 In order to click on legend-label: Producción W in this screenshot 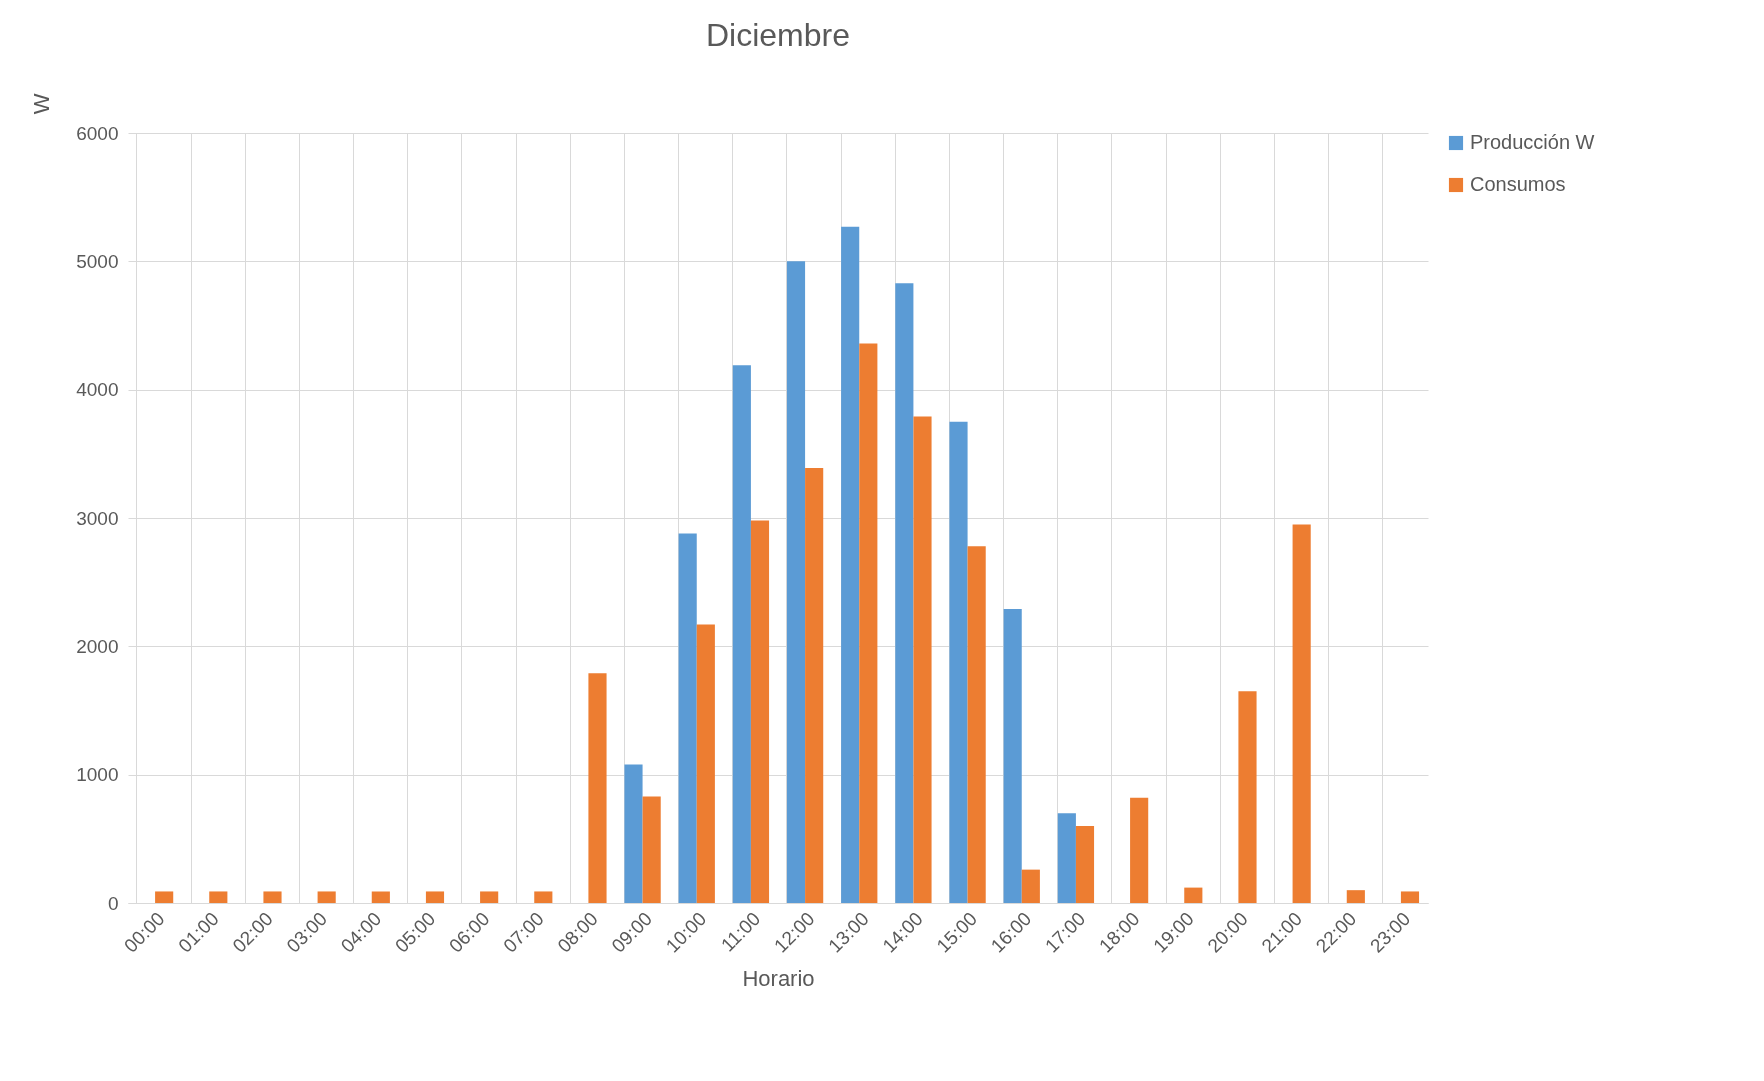, I will do `click(1532, 142)`.